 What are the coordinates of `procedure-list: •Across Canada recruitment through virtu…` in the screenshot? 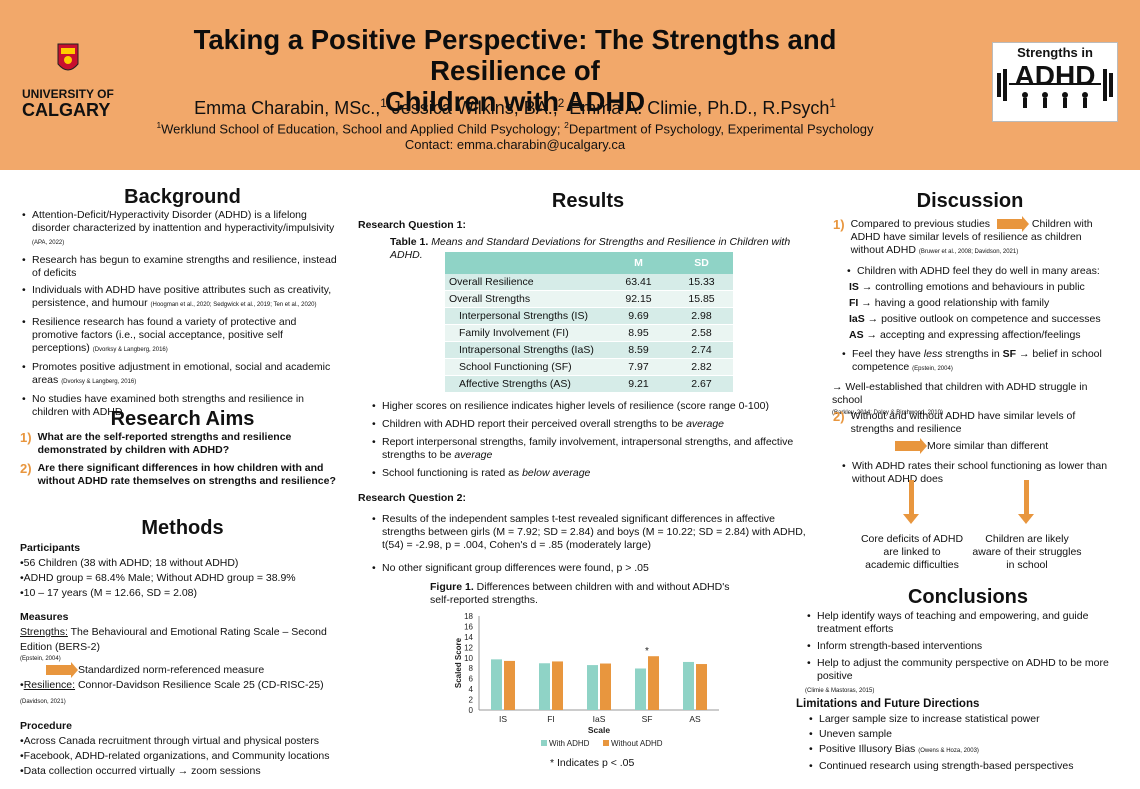 It's located at (185, 756).